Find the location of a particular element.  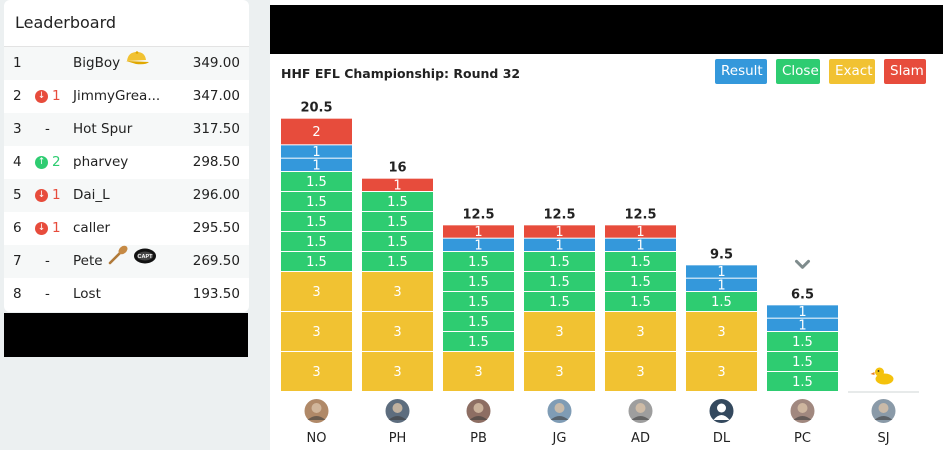

player-column: SJ is located at coordinates (883, 406).